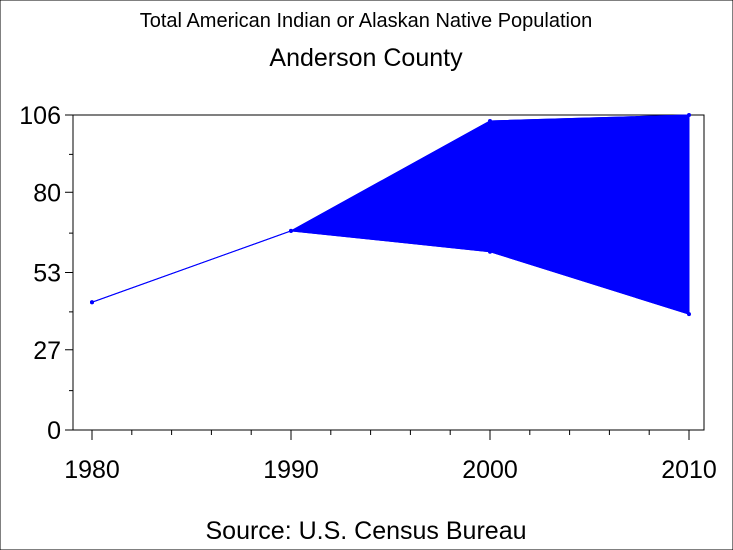 This screenshot has height=550, width=733. What do you see at coordinates (390, 457) in the screenshot?
I see `x-axis: 1980 1990 2000 2010` at bounding box center [390, 457].